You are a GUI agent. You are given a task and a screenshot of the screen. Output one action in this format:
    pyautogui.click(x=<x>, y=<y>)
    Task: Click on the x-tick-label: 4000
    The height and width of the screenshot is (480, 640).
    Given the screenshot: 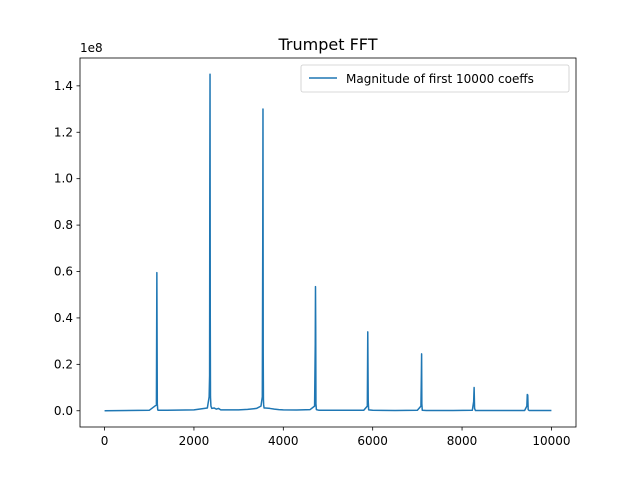 What is the action you would take?
    pyautogui.click(x=283, y=441)
    